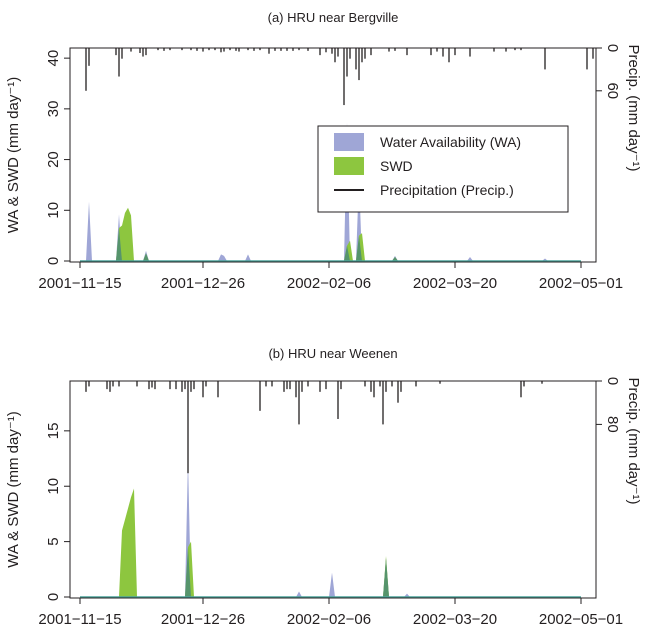 The image size is (646, 629). What do you see at coordinates (53, 159) in the screenshot?
I see `y-tick-label: 20` at bounding box center [53, 159].